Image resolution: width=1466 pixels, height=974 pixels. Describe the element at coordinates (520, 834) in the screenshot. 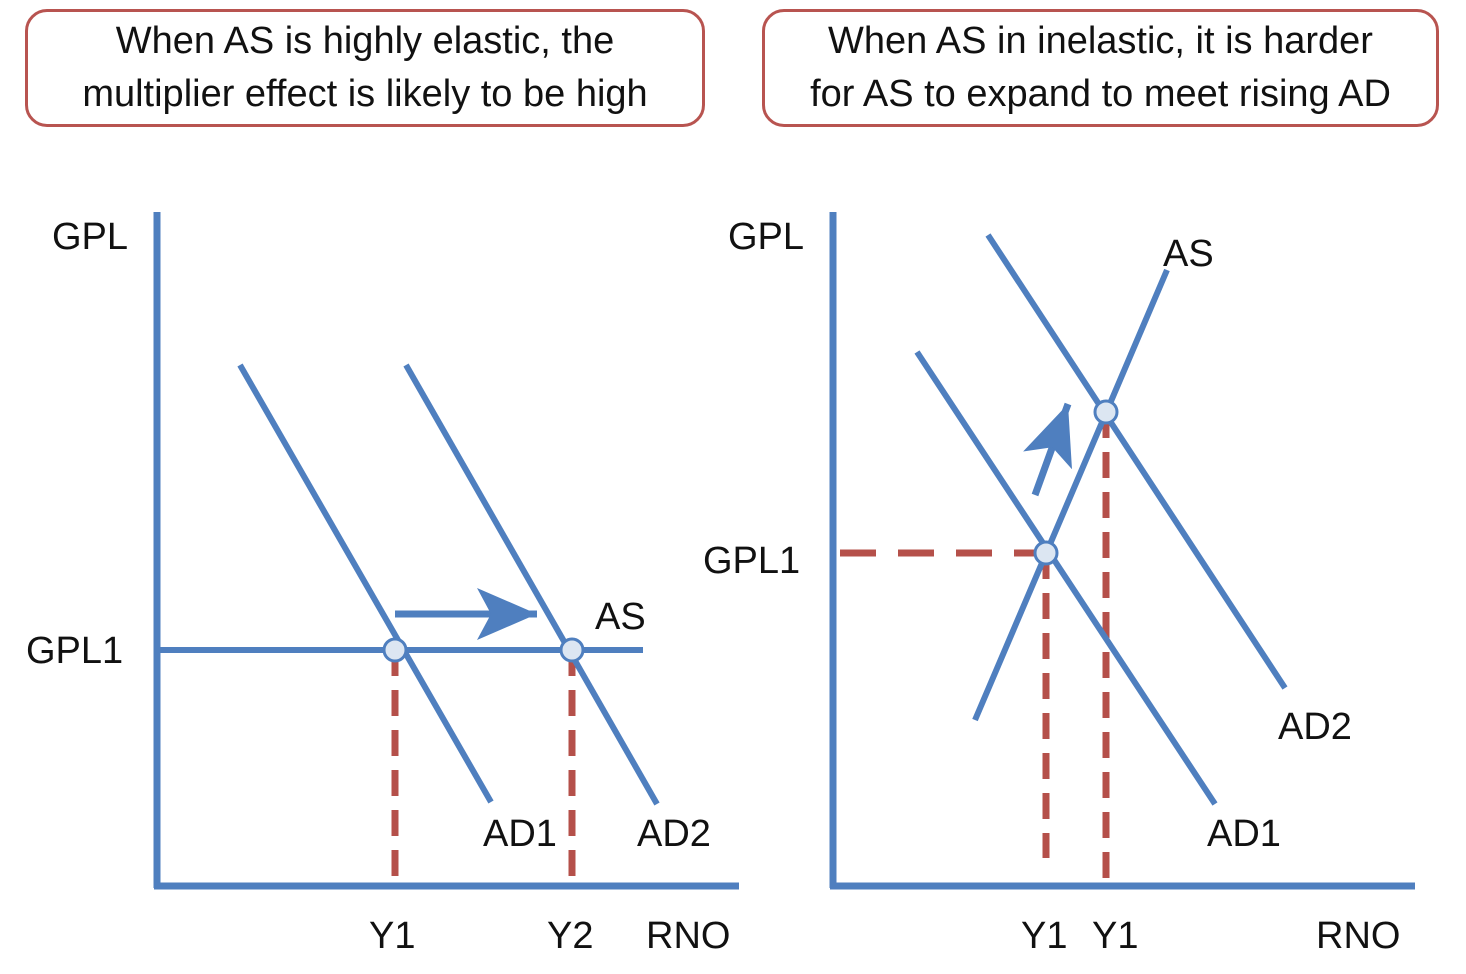

I see `left-ad1-label: AD1` at that location.